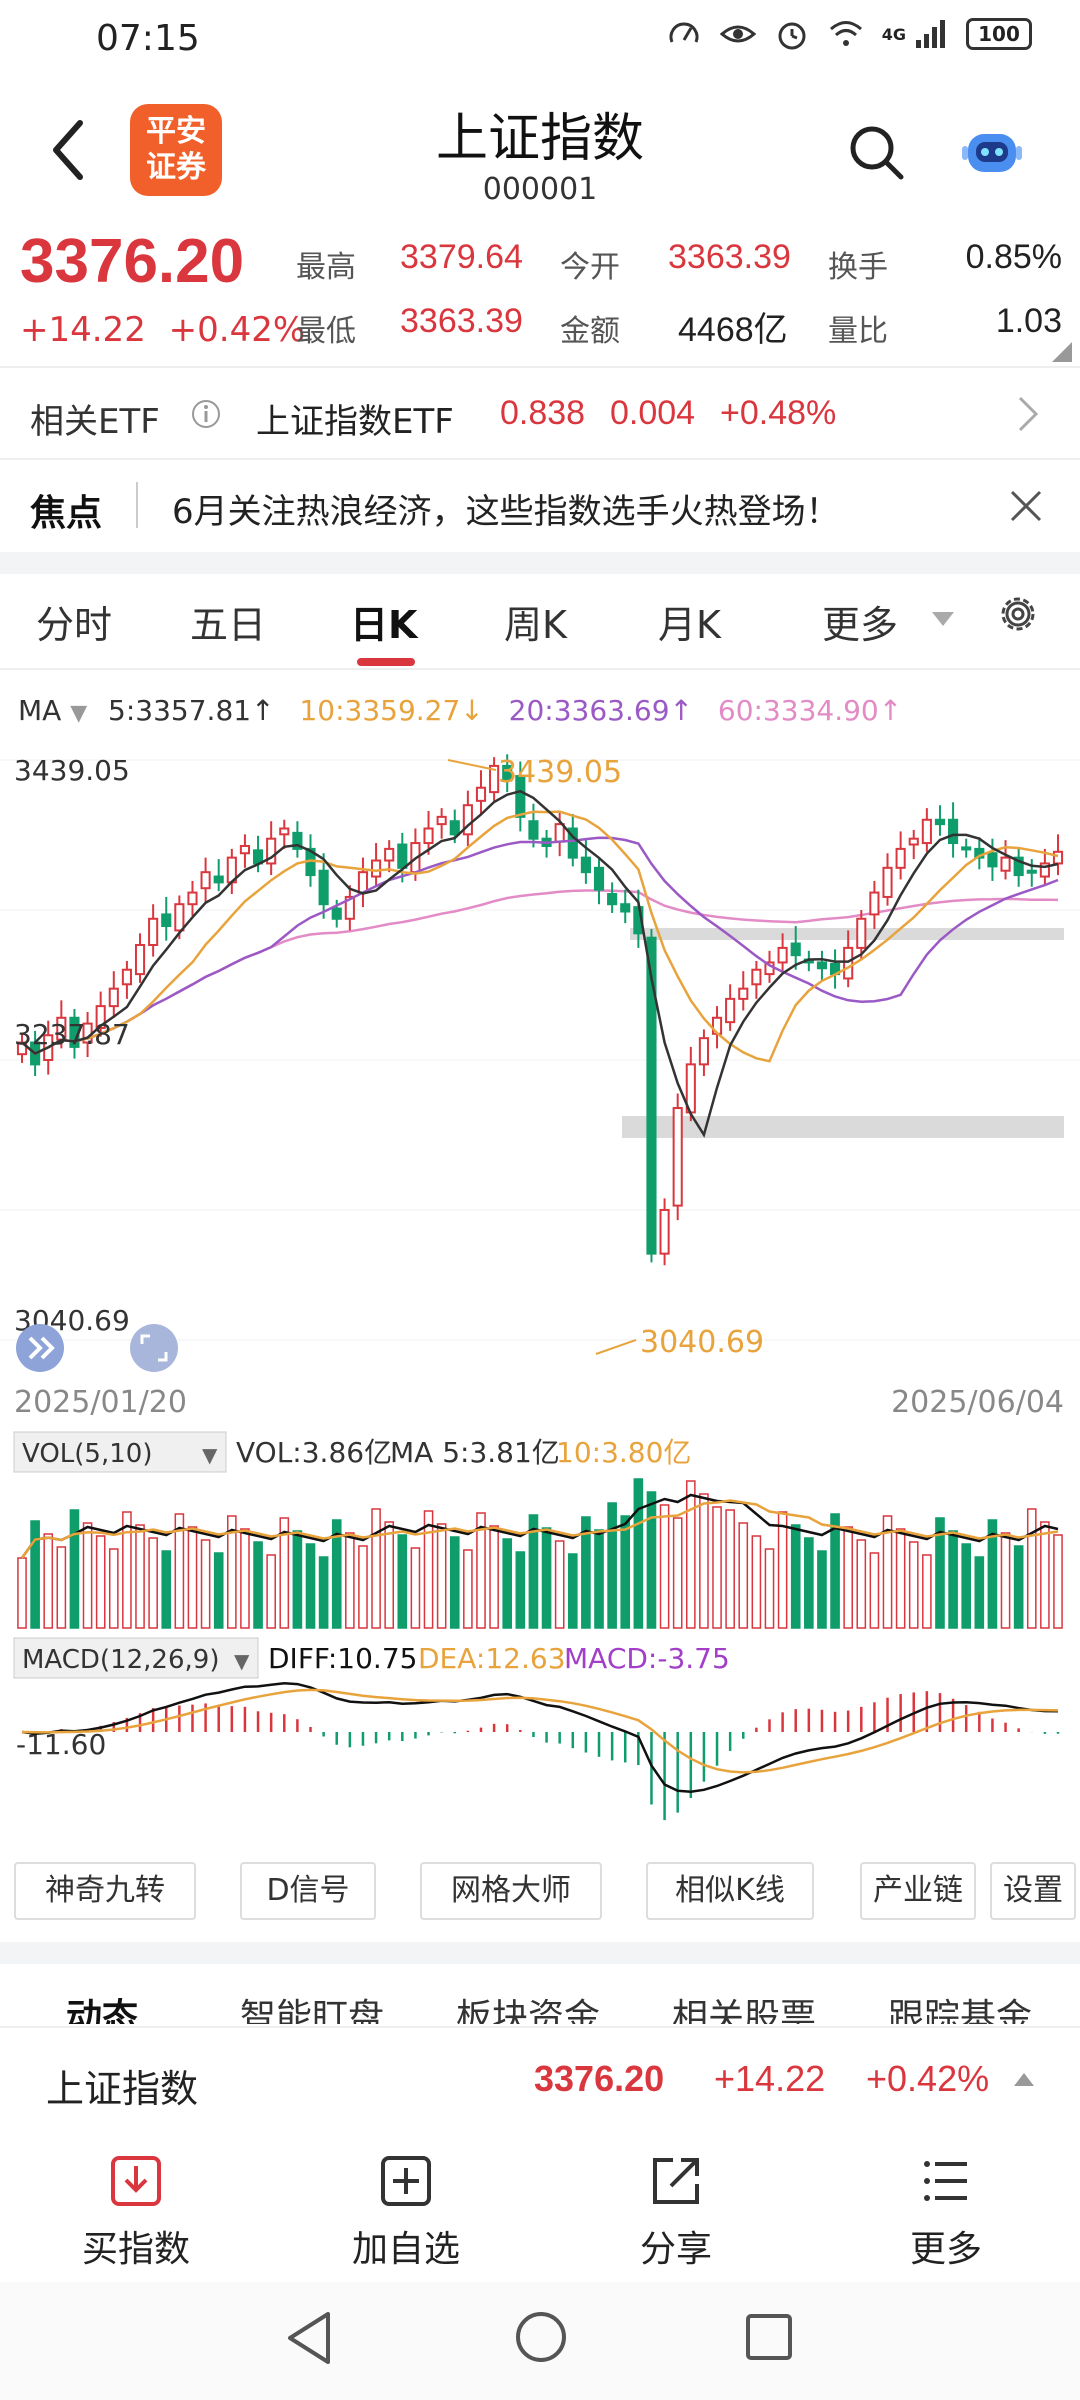  I want to click on current-price: 3376.20, so click(132, 261).